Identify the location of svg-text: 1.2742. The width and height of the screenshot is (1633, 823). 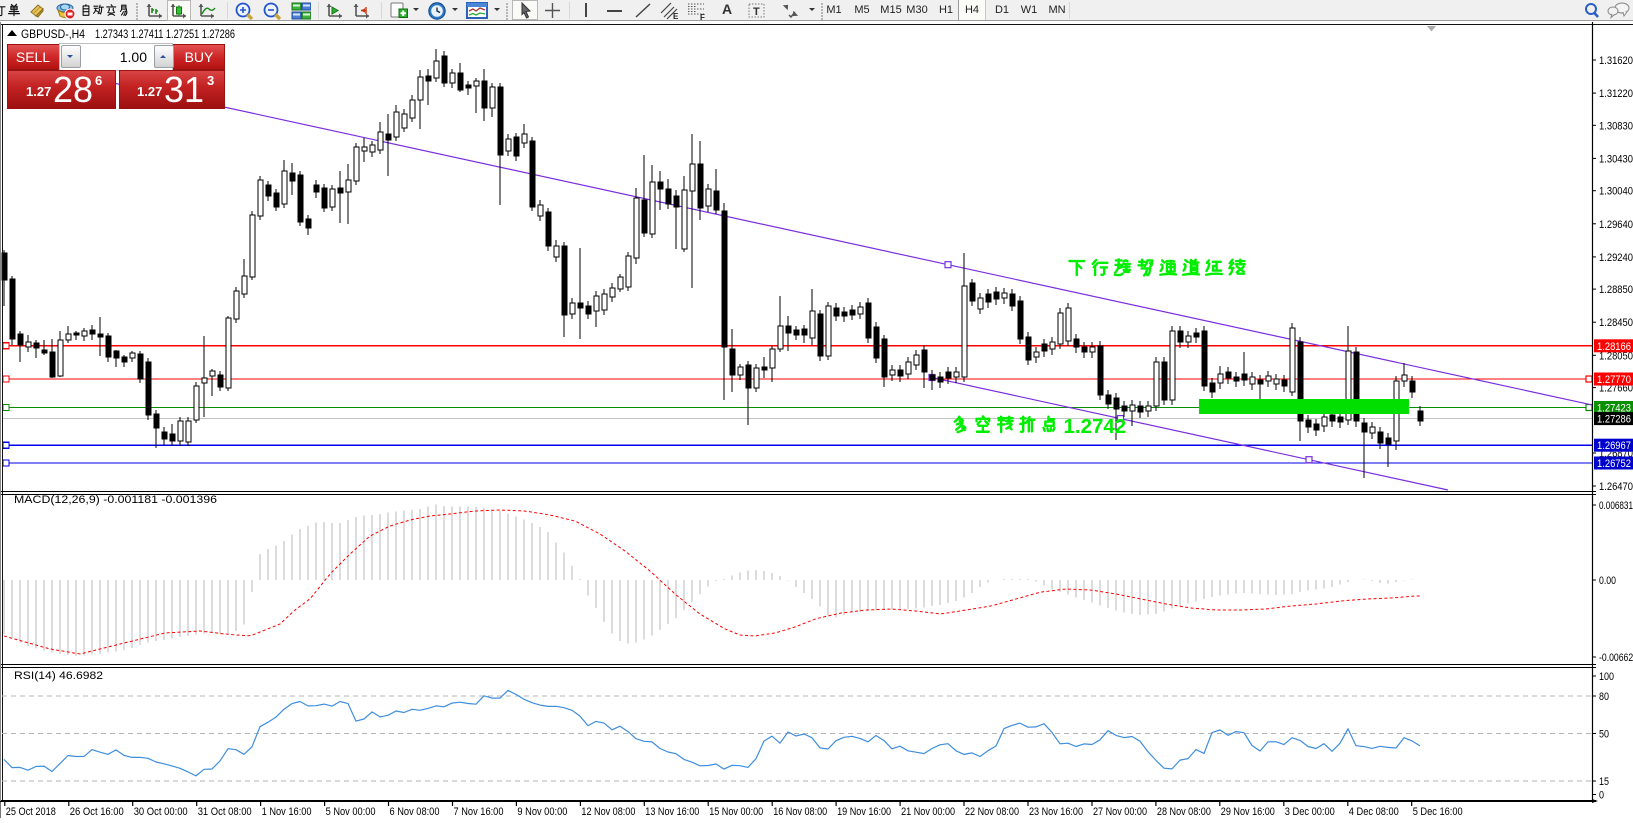
(1095, 426).